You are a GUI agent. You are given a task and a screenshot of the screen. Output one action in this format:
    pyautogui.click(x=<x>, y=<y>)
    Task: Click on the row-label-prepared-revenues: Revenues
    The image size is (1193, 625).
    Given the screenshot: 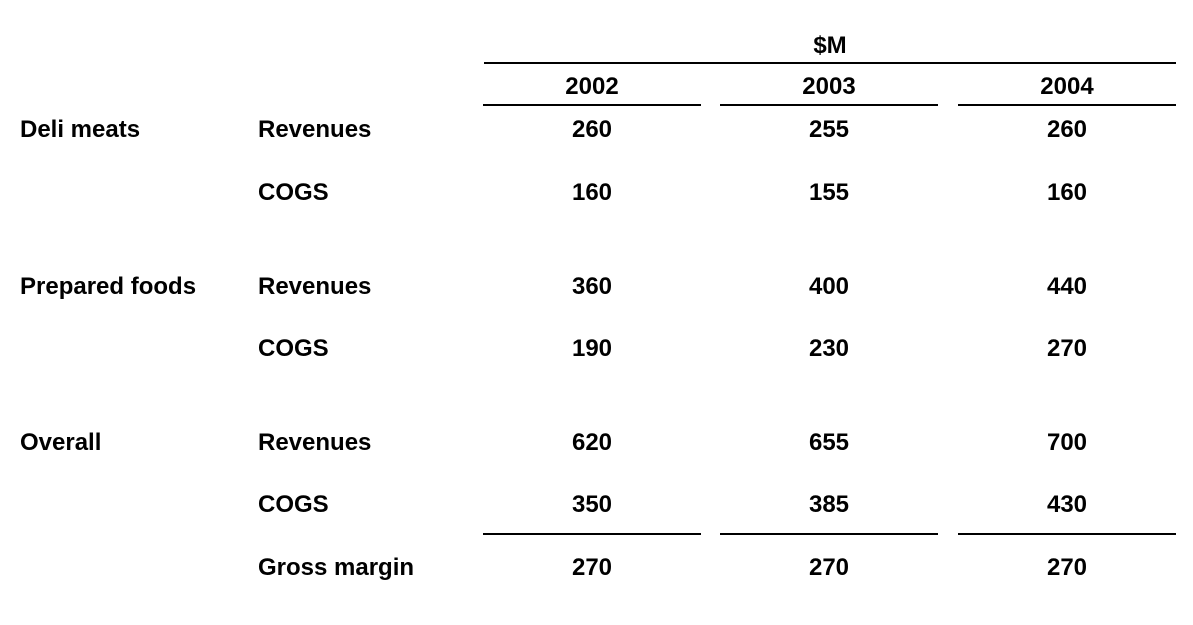 What is the action you would take?
    pyautogui.click(x=315, y=286)
    